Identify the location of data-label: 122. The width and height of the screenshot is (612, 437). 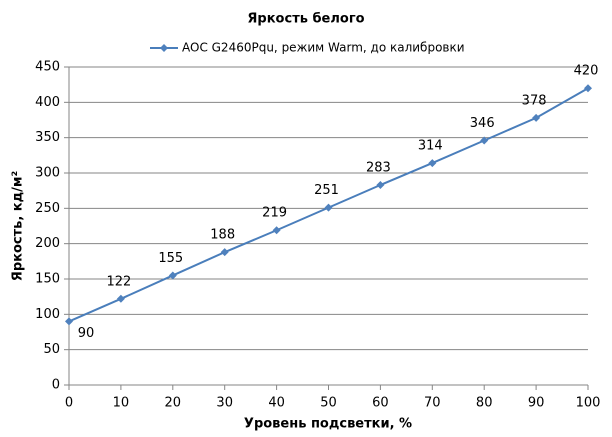
(118, 281).